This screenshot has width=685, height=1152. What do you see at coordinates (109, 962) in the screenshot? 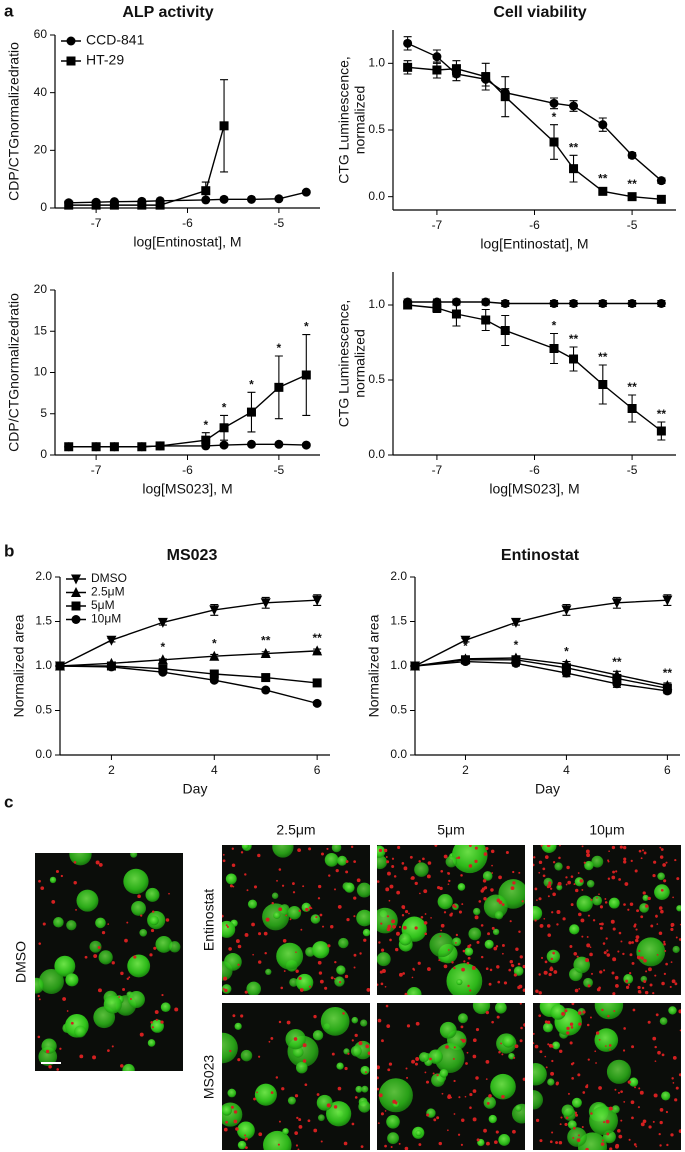
I see `microscopy-image` at bounding box center [109, 962].